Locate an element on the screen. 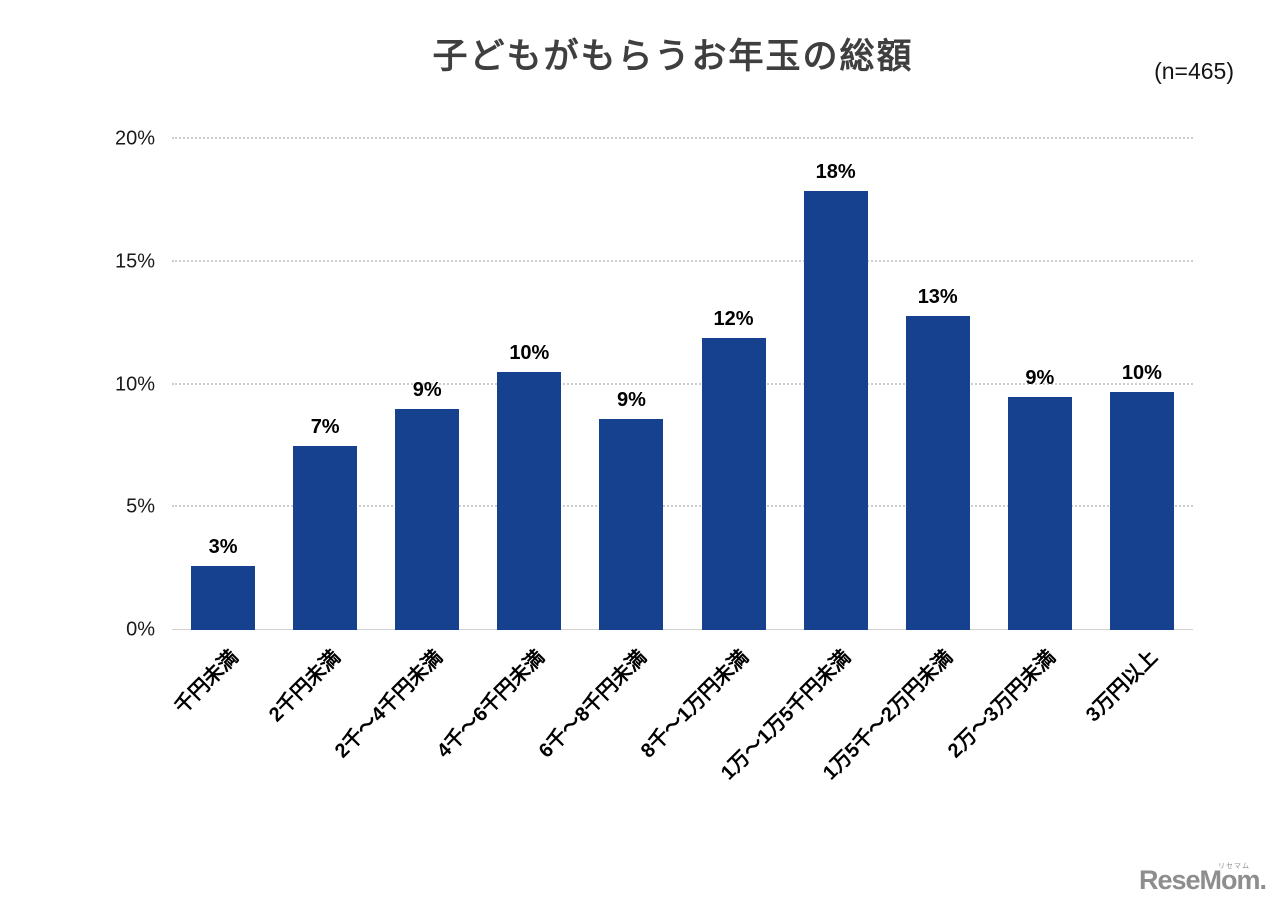 Image resolution: width=1280 pixels, height=906 pixels. bar-slot: 10% 3万円以上 is located at coordinates (1137, 432).